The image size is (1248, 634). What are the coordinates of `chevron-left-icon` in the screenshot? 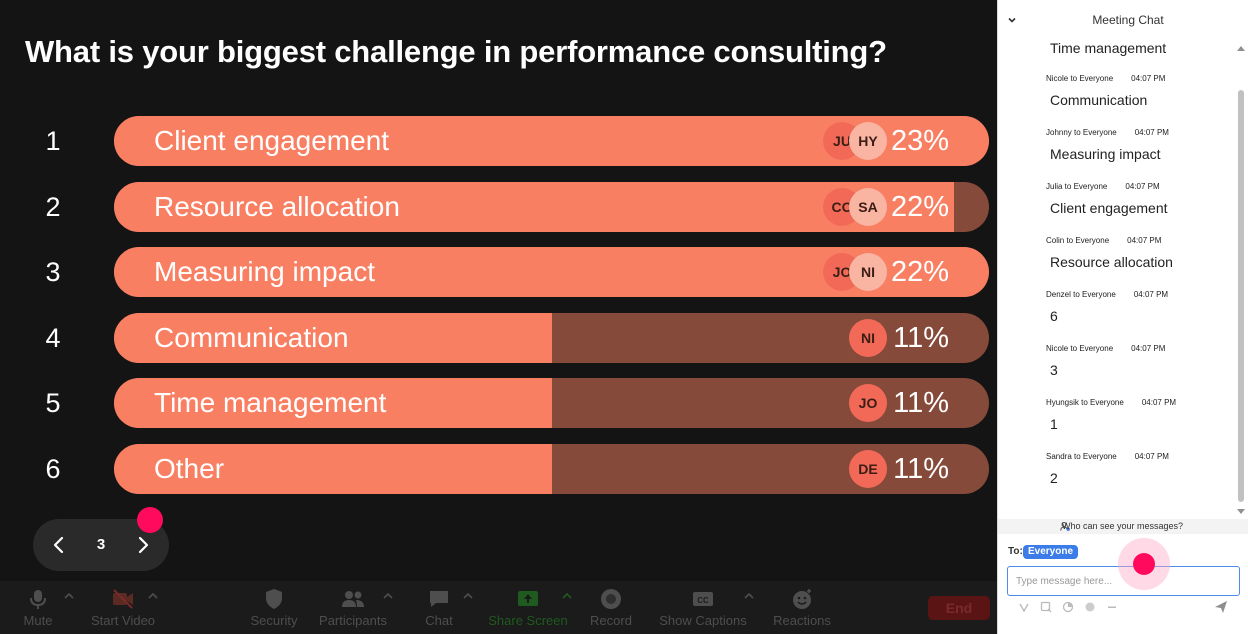 It's located at (59, 545).